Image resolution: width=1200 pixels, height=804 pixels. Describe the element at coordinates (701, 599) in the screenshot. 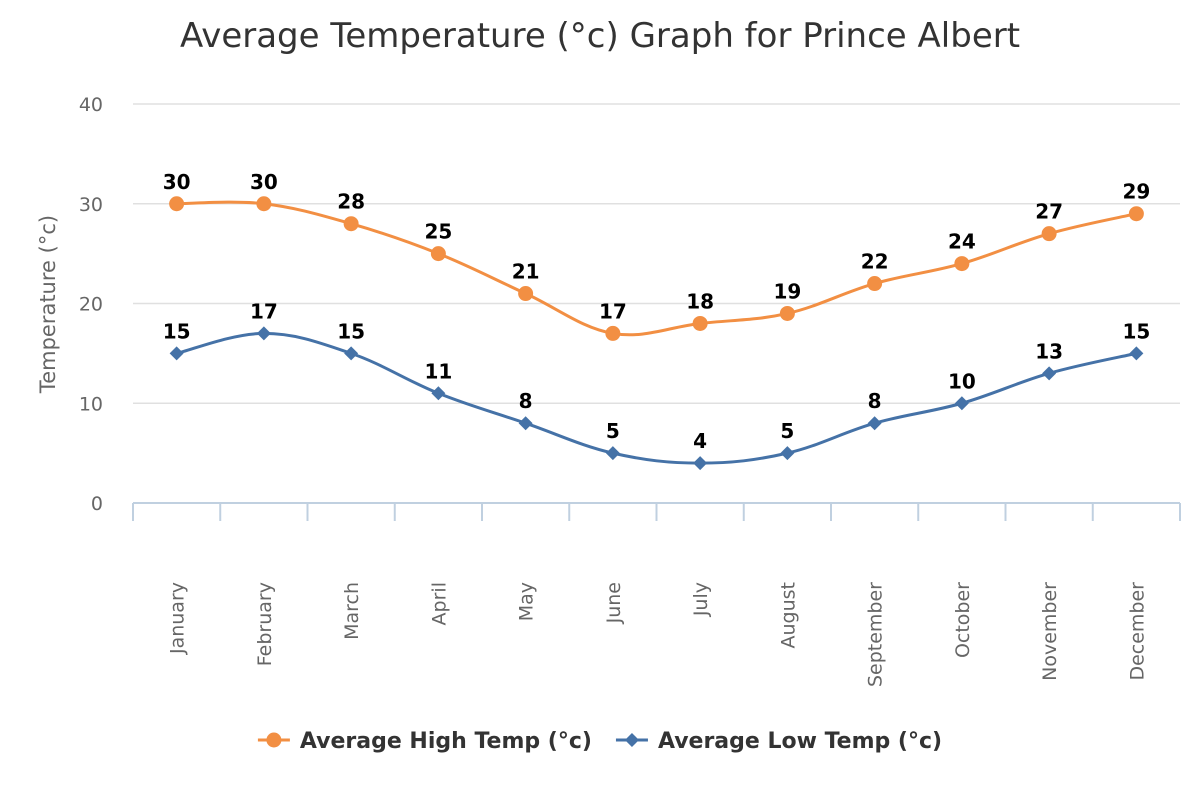

I see `x-tick-label: July` at that location.